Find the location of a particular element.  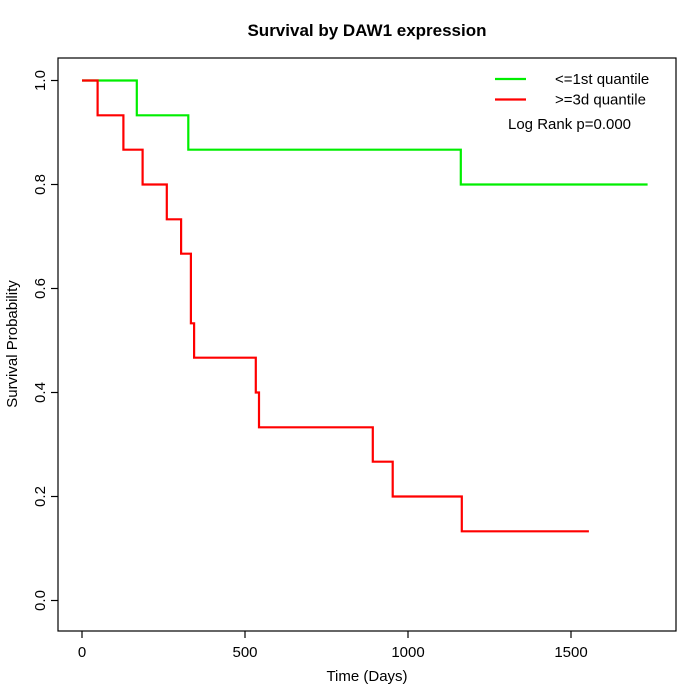

y-axis-title: Survival Probability is located at coordinates (12, 344).